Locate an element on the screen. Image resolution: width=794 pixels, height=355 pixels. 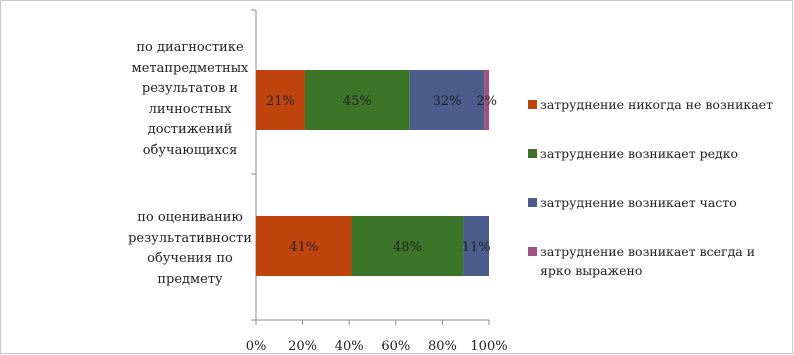
legend-swatch-never is located at coordinates (532, 104).